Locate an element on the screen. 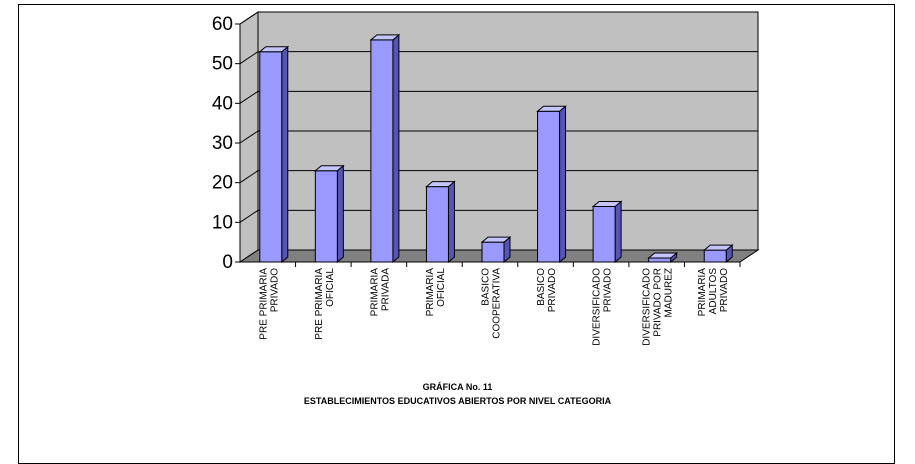 The height and width of the screenshot is (464, 915). x-tick-label-line: COOPERATIVA is located at coordinates (497, 303).